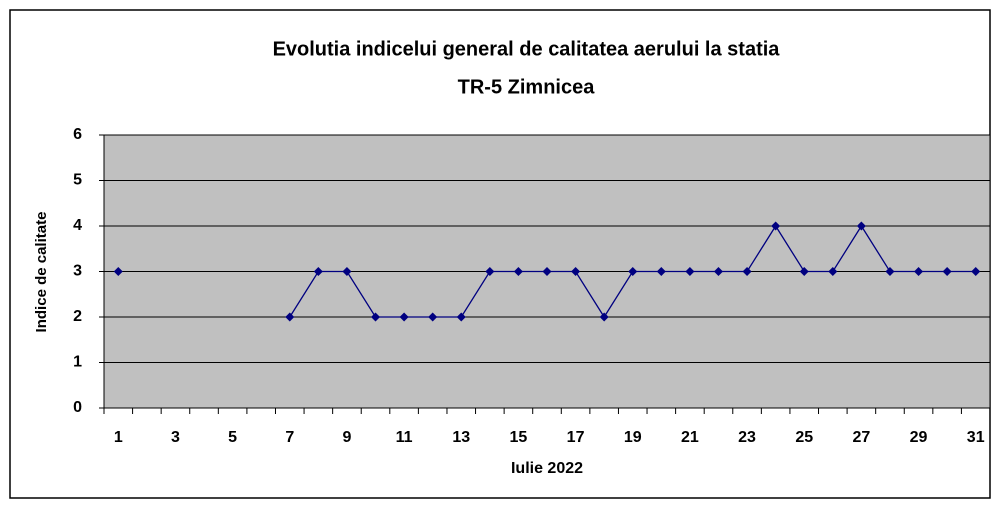 The width and height of the screenshot is (992, 505). What do you see at coordinates (118, 437) in the screenshot?
I see `x-tick-label: 1` at bounding box center [118, 437].